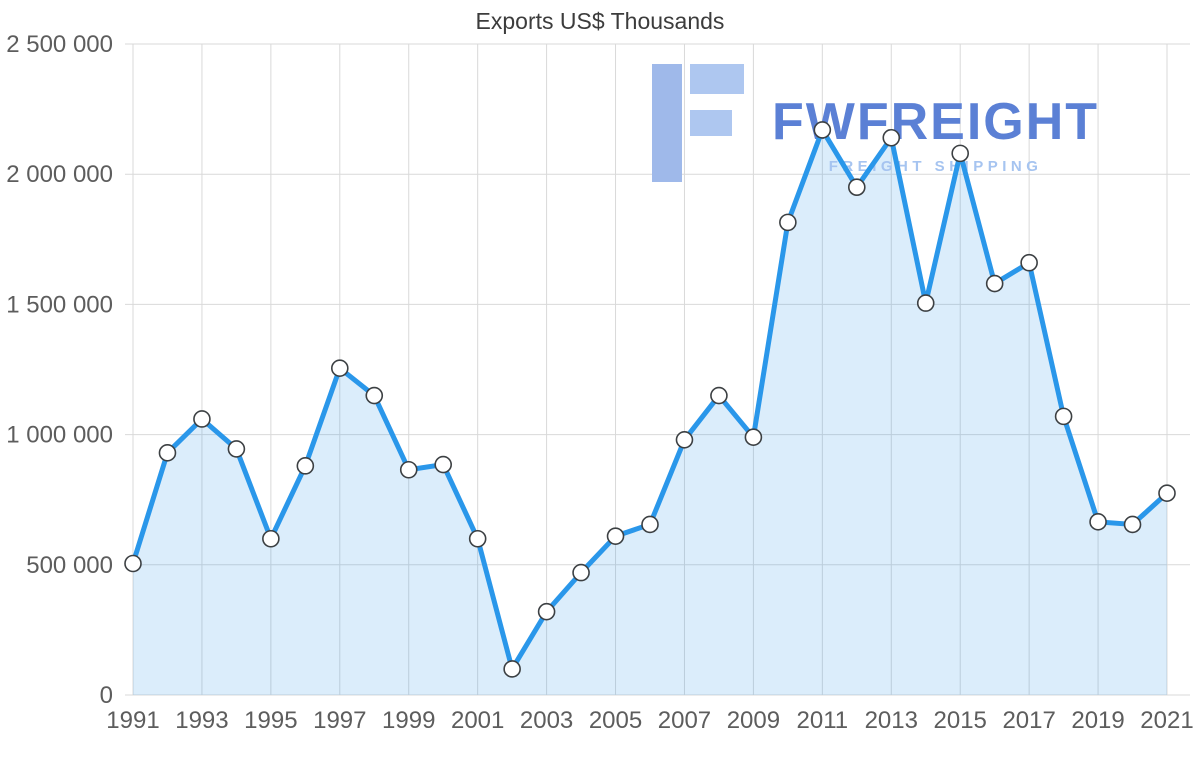  What do you see at coordinates (935, 166) in the screenshot?
I see `watermark-tagline-text: FREIGHT SHIPPING` at bounding box center [935, 166].